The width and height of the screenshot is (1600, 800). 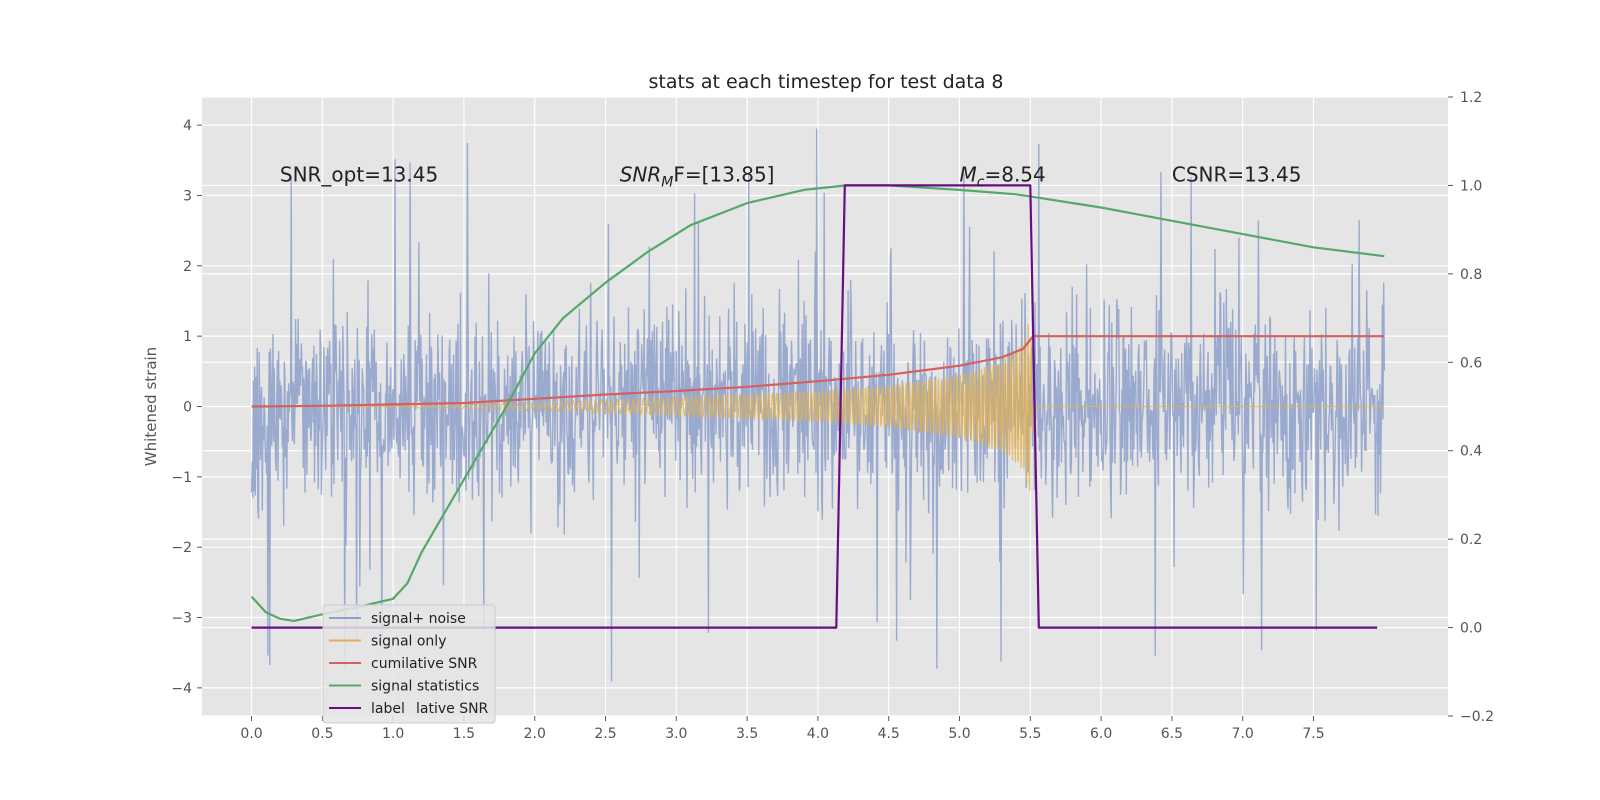 What do you see at coordinates (1471, 98) in the screenshot?
I see `y2-tick-label: 1.2` at bounding box center [1471, 98].